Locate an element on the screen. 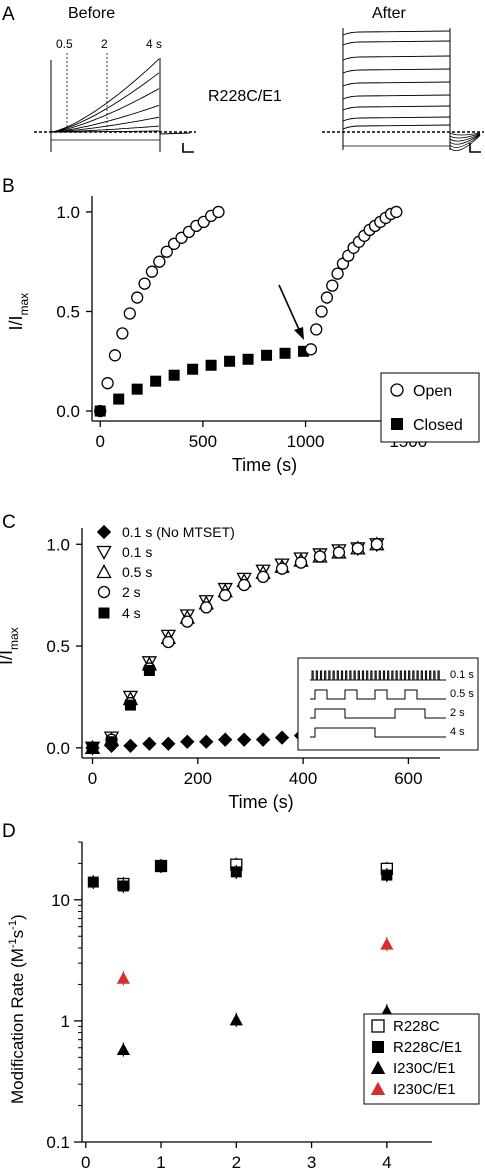 This screenshot has width=485, height=1171. legend-label-4-s: 4 s is located at coordinates (131, 613).